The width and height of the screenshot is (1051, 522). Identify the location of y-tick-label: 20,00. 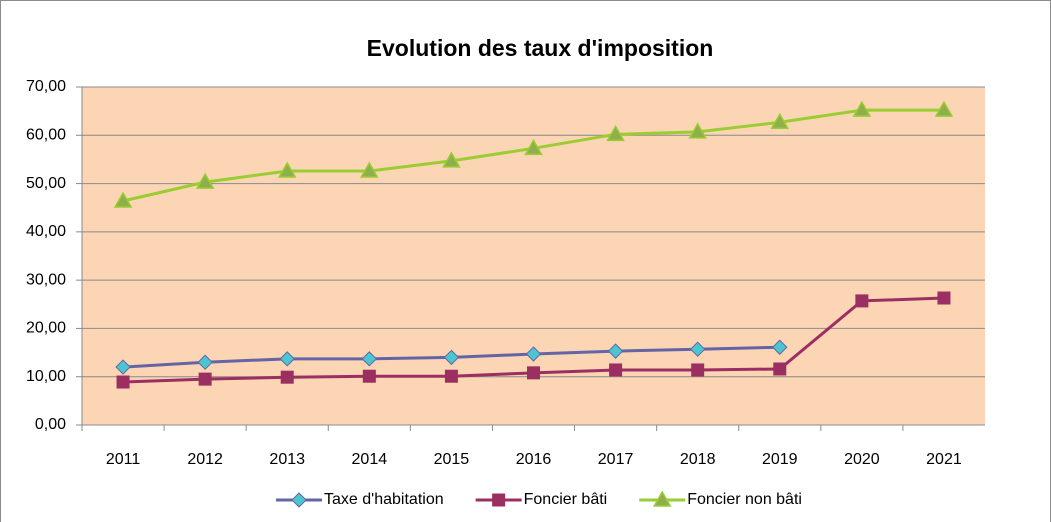
(46, 328).